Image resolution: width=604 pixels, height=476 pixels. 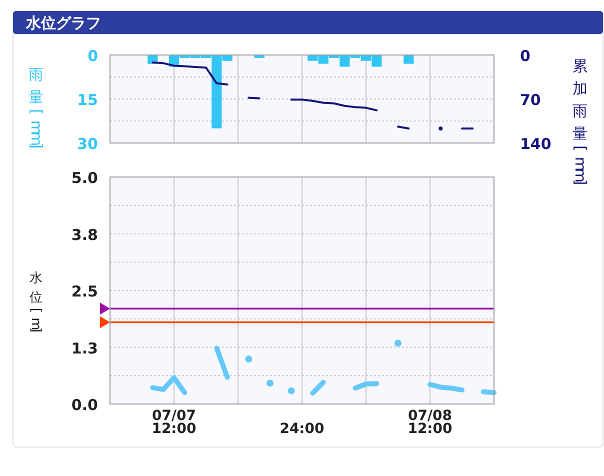 What do you see at coordinates (84, 178) in the screenshot?
I see `y-tick-label: 5.0` at bounding box center [84, 178].